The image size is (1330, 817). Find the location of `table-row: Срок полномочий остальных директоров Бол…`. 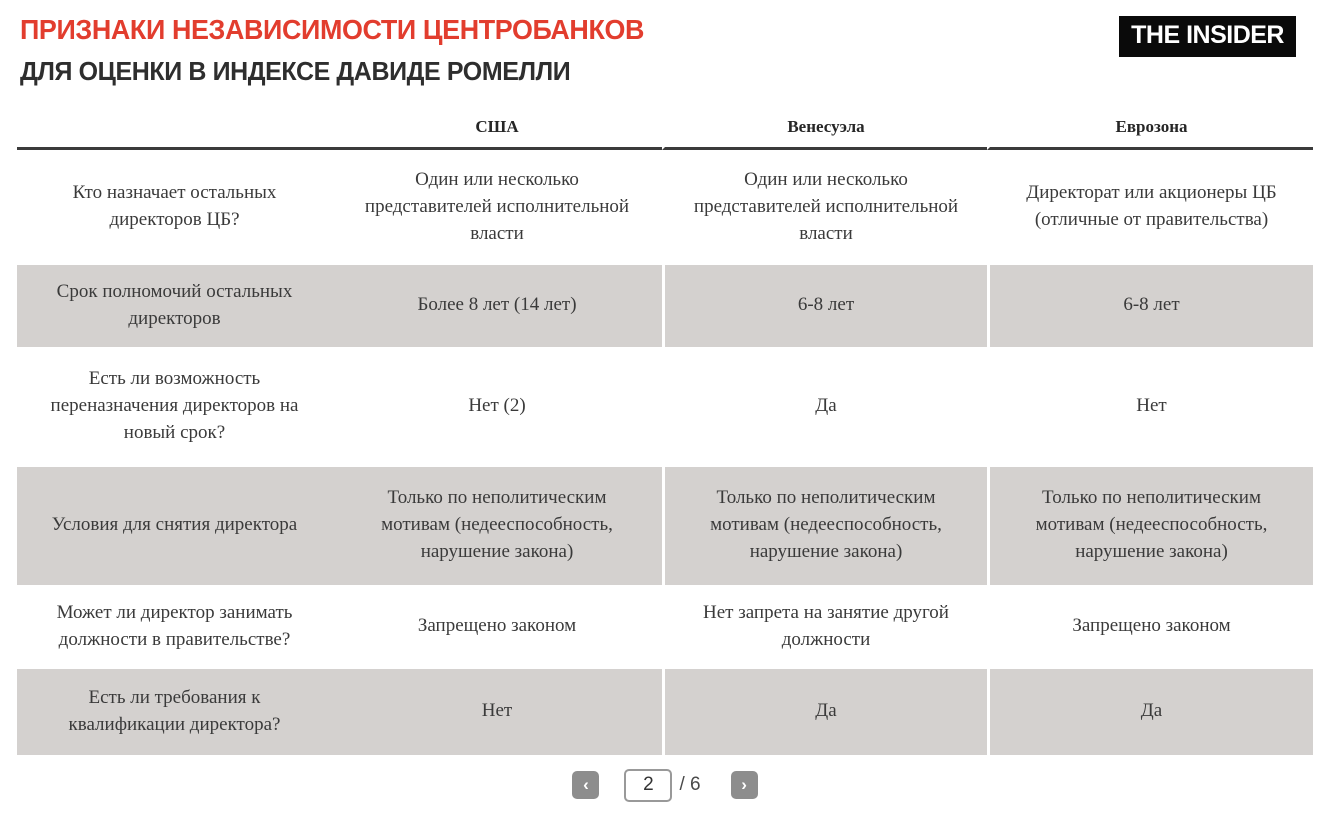

table-row: Срок полномочий остальных директоров Бол… is located at coordinates (665, 305).